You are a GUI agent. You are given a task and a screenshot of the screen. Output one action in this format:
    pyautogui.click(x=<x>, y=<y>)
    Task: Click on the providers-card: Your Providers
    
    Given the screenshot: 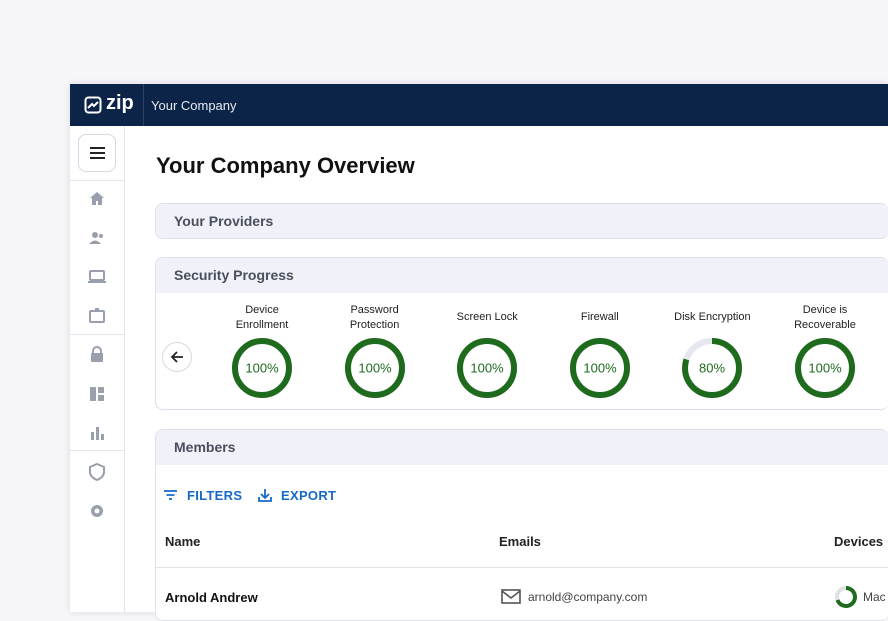 What is the action you would take?
    pyautogui.click(x=521, y=221)
    